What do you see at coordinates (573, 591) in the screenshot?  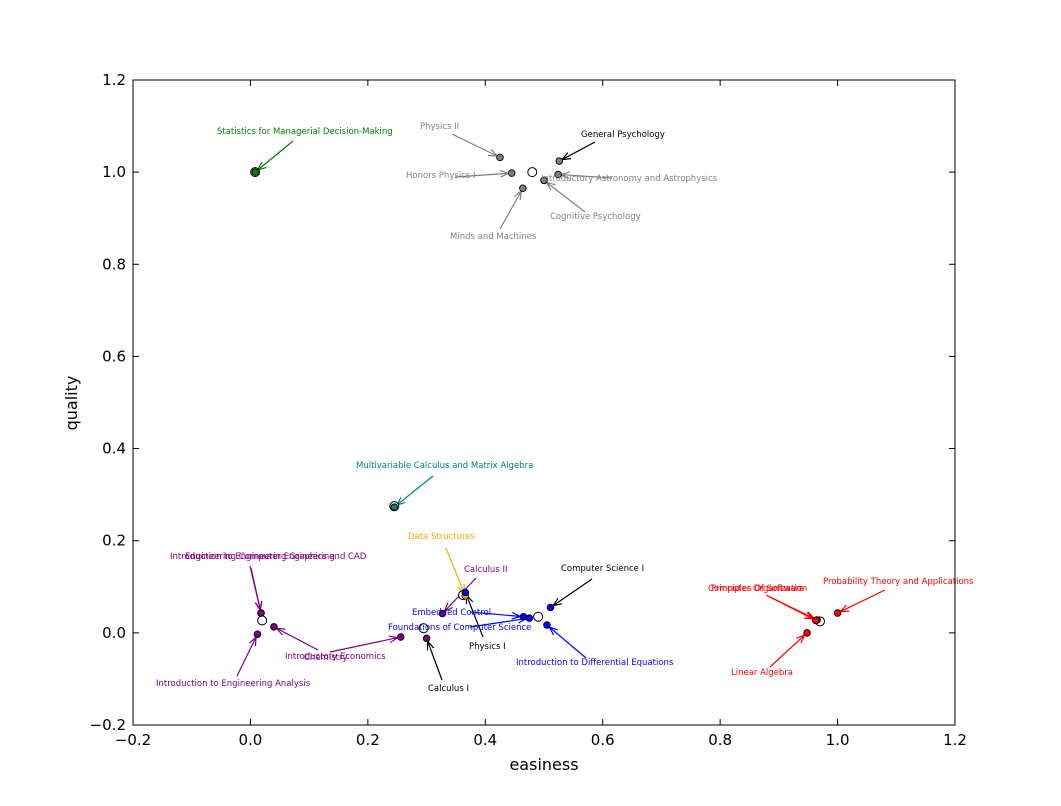 I see `arrow-computer-science-i` at bounding box center [573, 591].